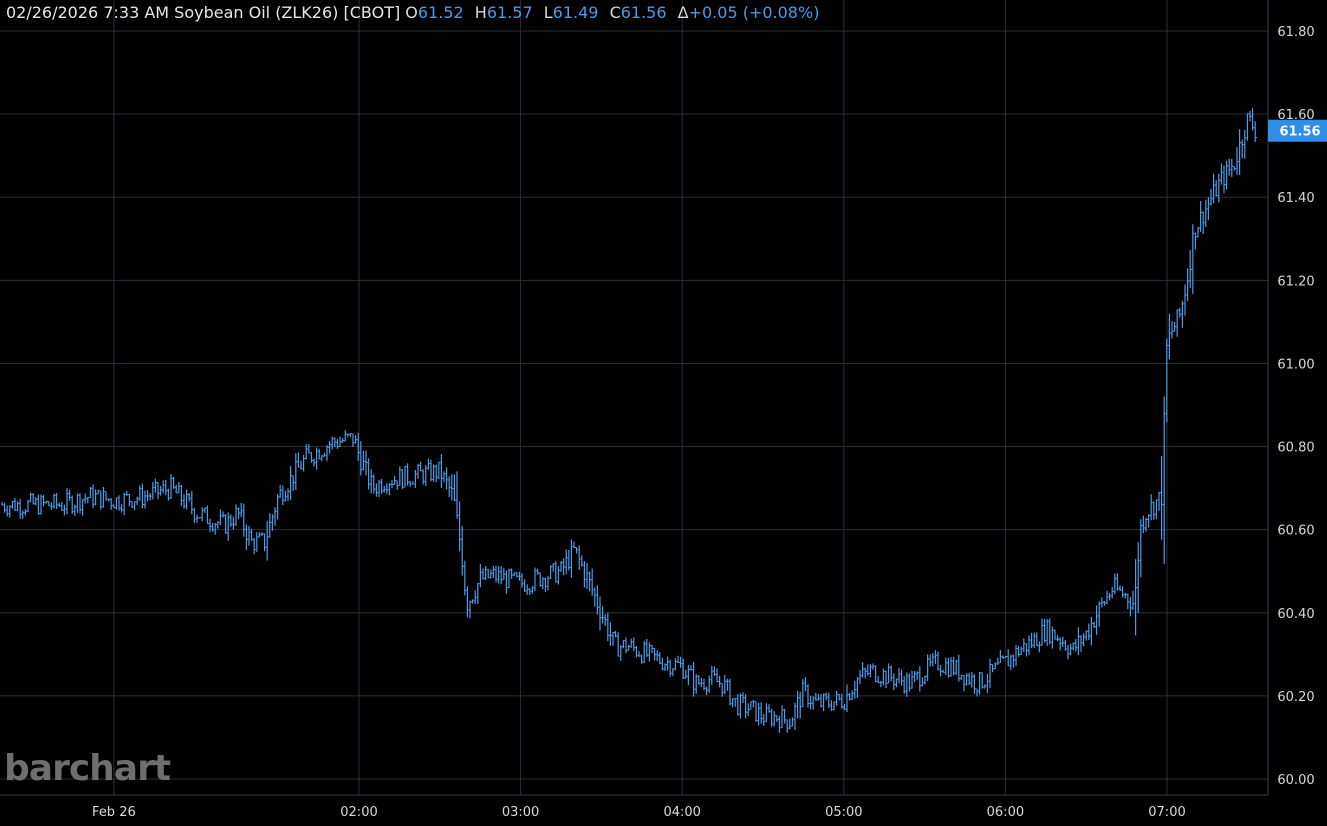  Describe the element at coordinates (1295, 448) in the screenshot. I see `price-tick-label: 60.80` at that location.